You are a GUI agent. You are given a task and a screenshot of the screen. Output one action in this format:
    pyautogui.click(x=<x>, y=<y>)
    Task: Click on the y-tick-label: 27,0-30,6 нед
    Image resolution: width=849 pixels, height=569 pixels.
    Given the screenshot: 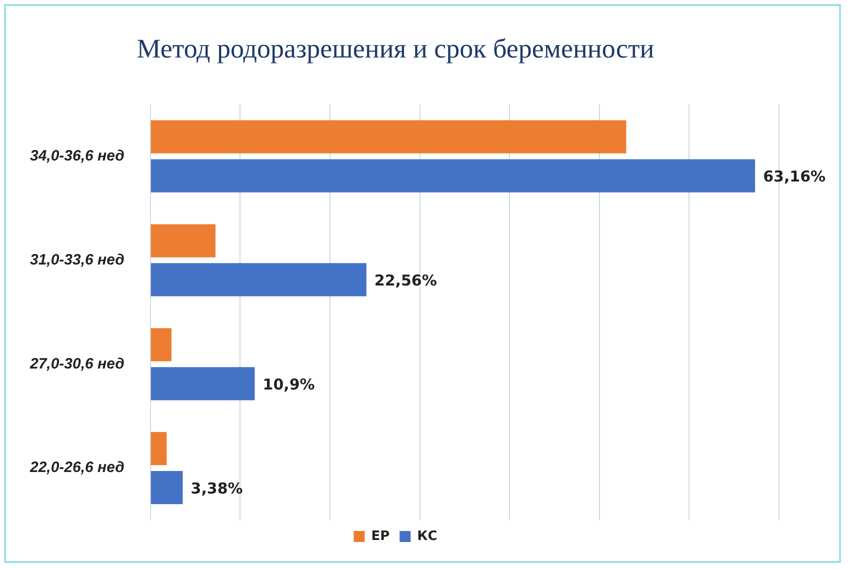 What is the action you would take?
    pyautogui.click(x=76, y=363)
    